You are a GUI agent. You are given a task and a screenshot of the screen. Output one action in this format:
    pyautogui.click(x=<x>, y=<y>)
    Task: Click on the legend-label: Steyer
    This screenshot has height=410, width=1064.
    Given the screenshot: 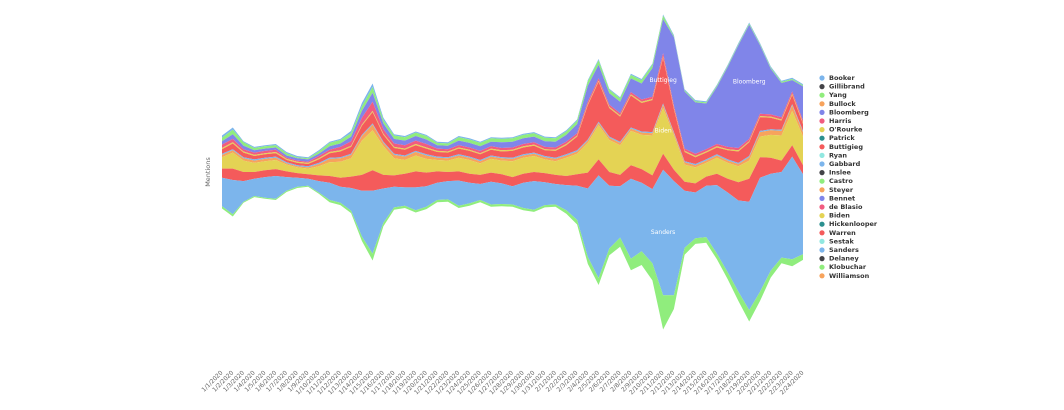 What is the action you would take?
    pyautogui.click(x=841, y=190)
    